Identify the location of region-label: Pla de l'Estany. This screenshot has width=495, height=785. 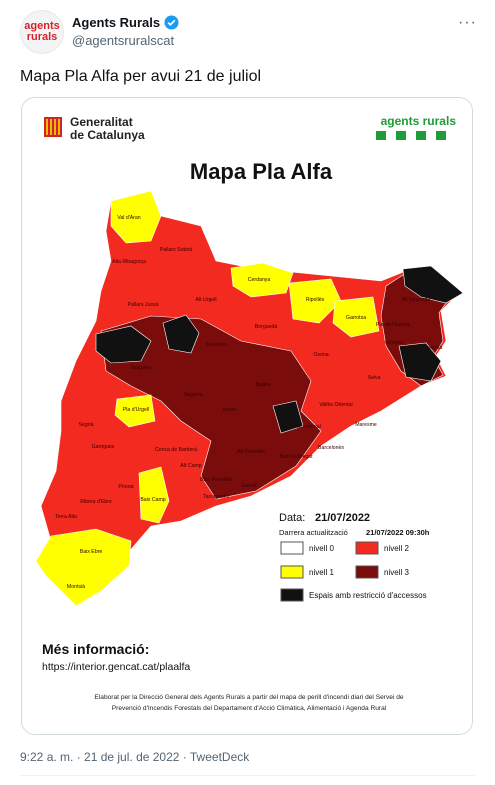
(393, 325).